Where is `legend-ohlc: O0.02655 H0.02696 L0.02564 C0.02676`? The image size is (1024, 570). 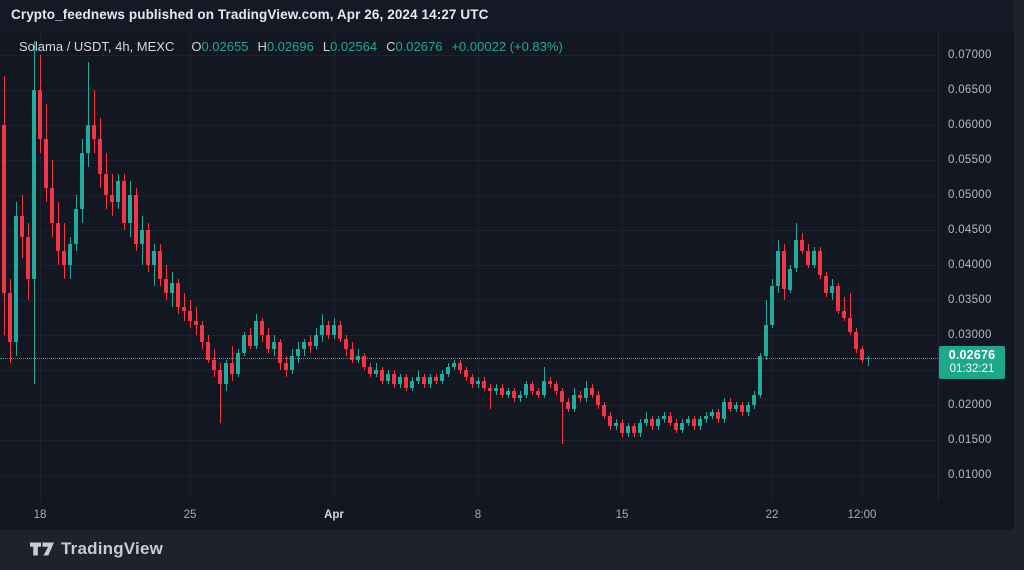 legend-ohlc: O0.02655 H0.02696 L0.02564 C0.02676 is located at coordinates (312, 46).